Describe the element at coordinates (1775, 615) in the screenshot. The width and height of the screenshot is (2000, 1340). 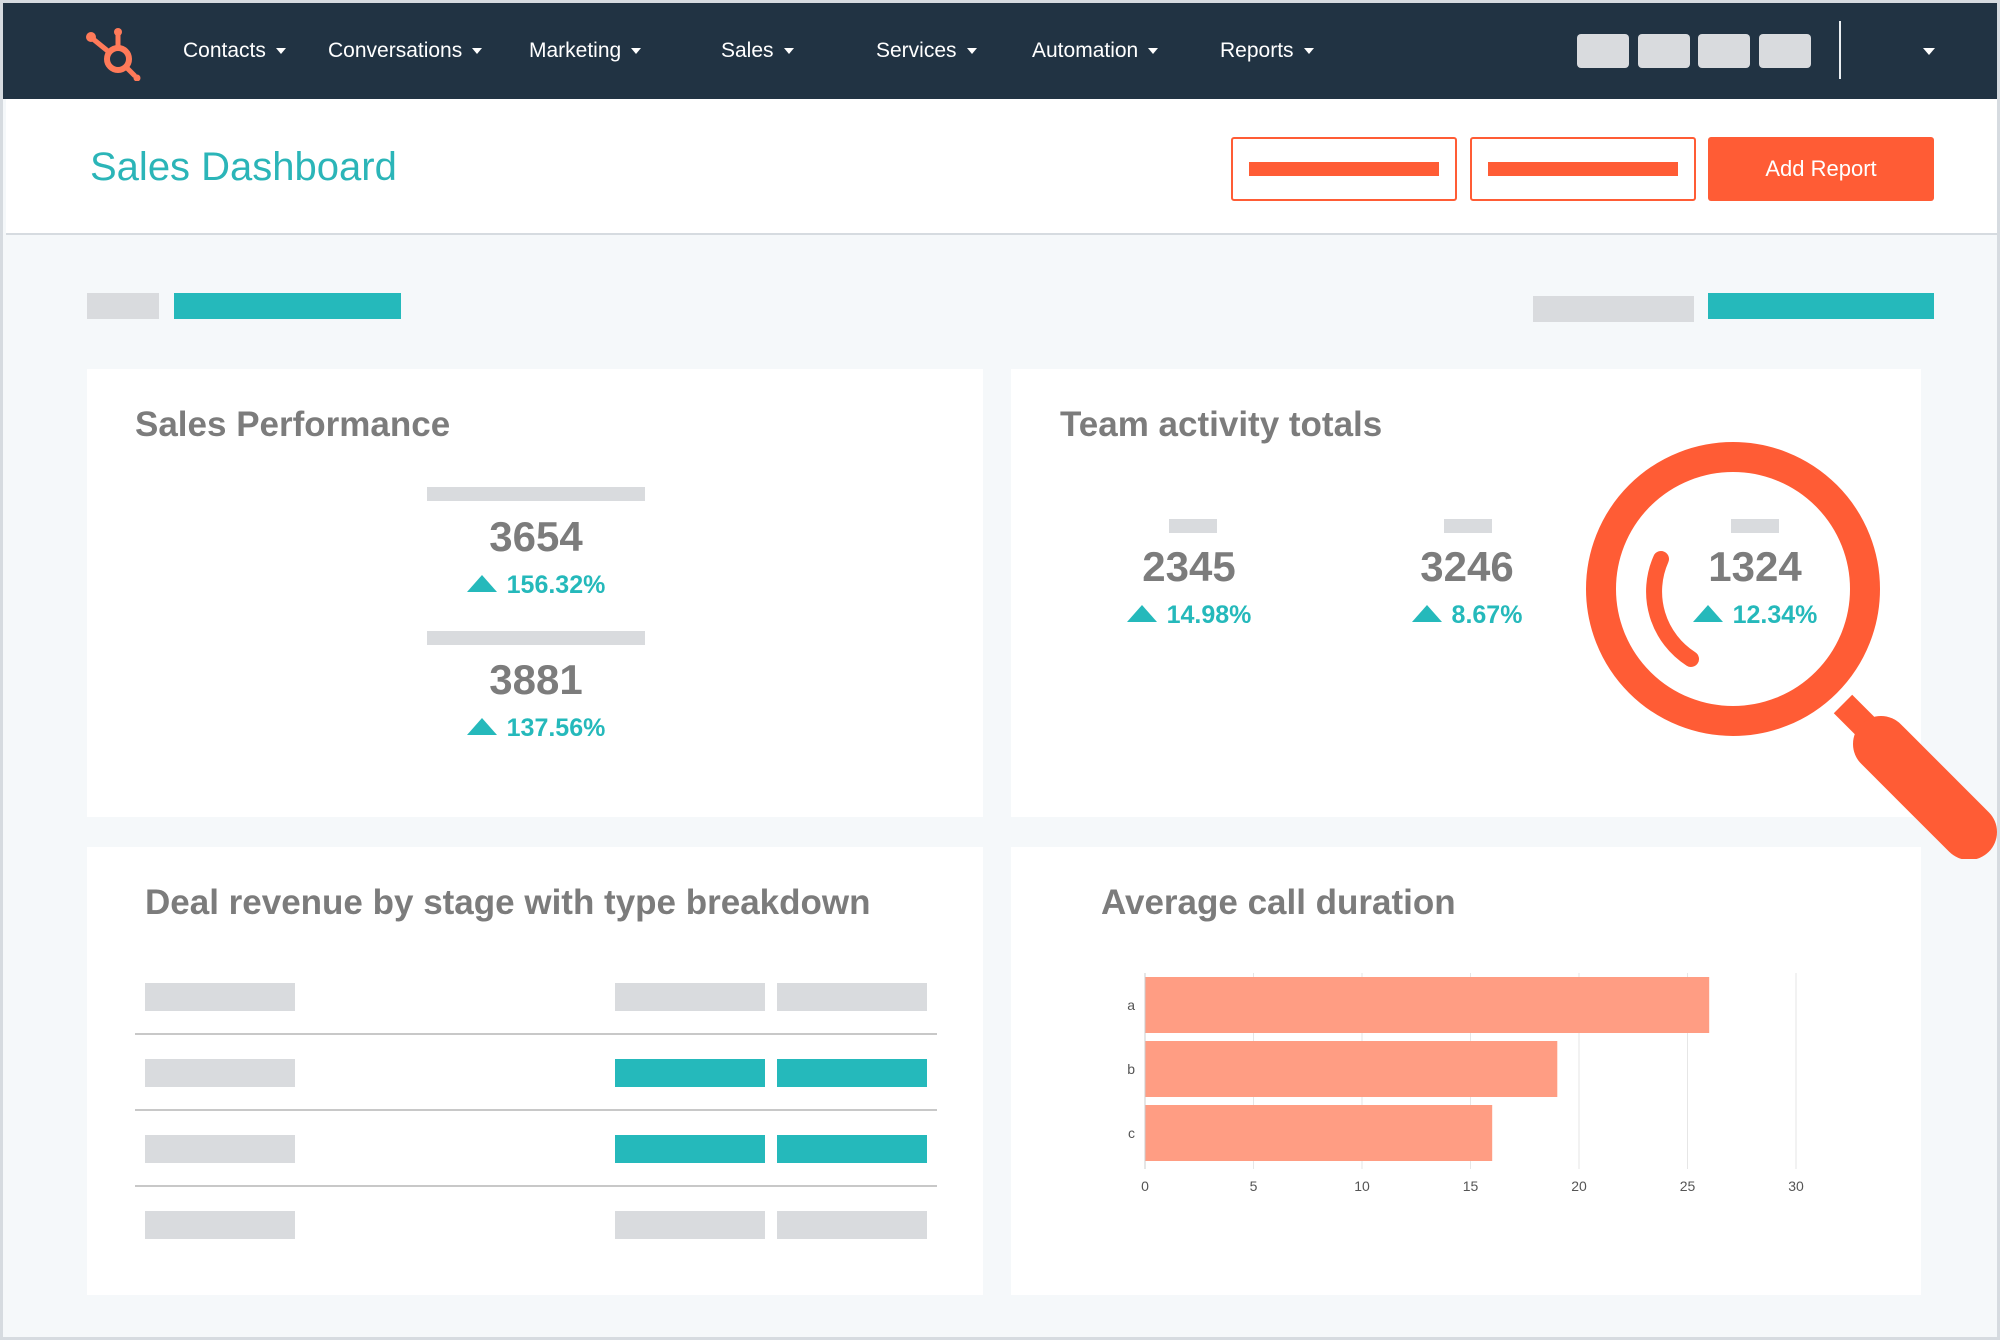
I see `metric-change-value: 12.34%` at that location.